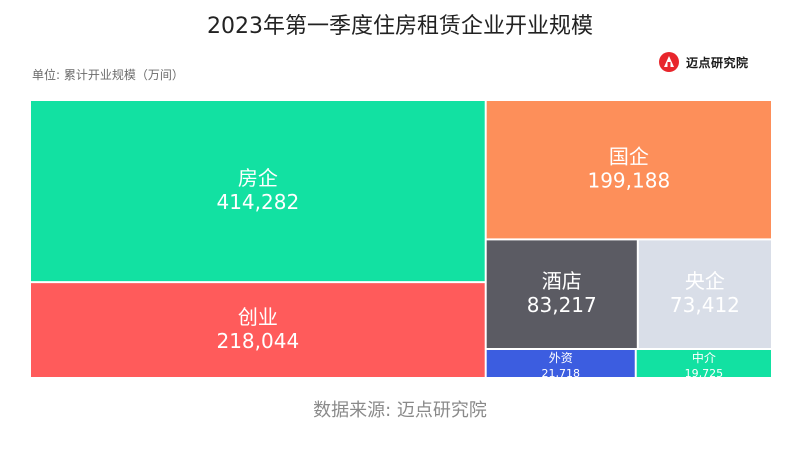 This screenshot has height=450, width=800. What do you see at coordinates (704, 357) in the screenshot?
I see `treemap-label-6: 中介` at bounding box center [704, 357].